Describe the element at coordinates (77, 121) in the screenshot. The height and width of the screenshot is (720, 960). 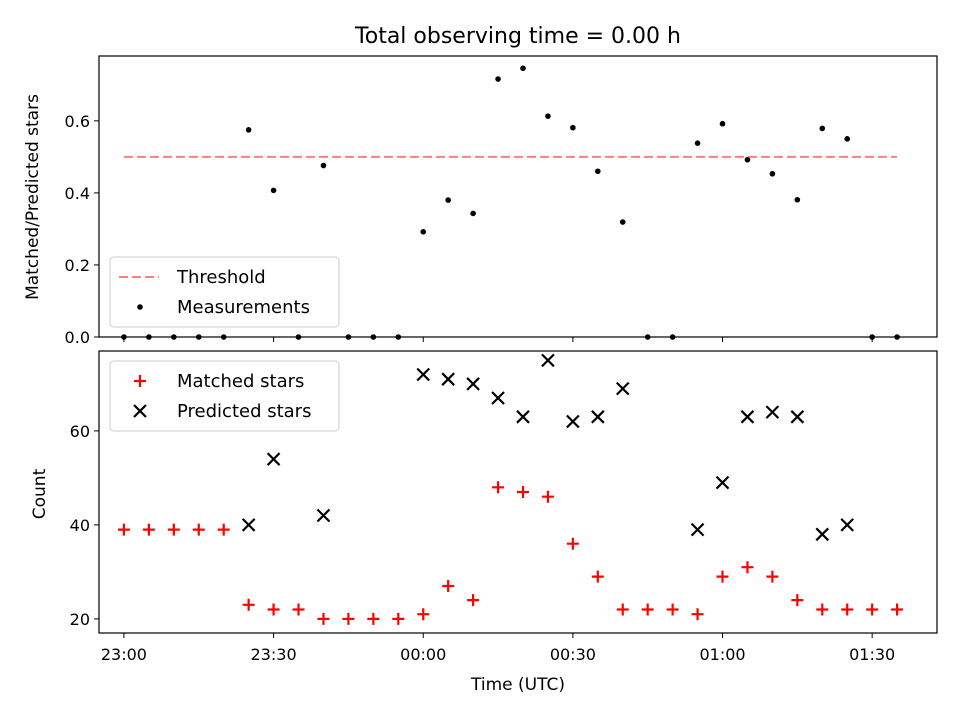
I see `y-tick-label: 0.6` at that location.